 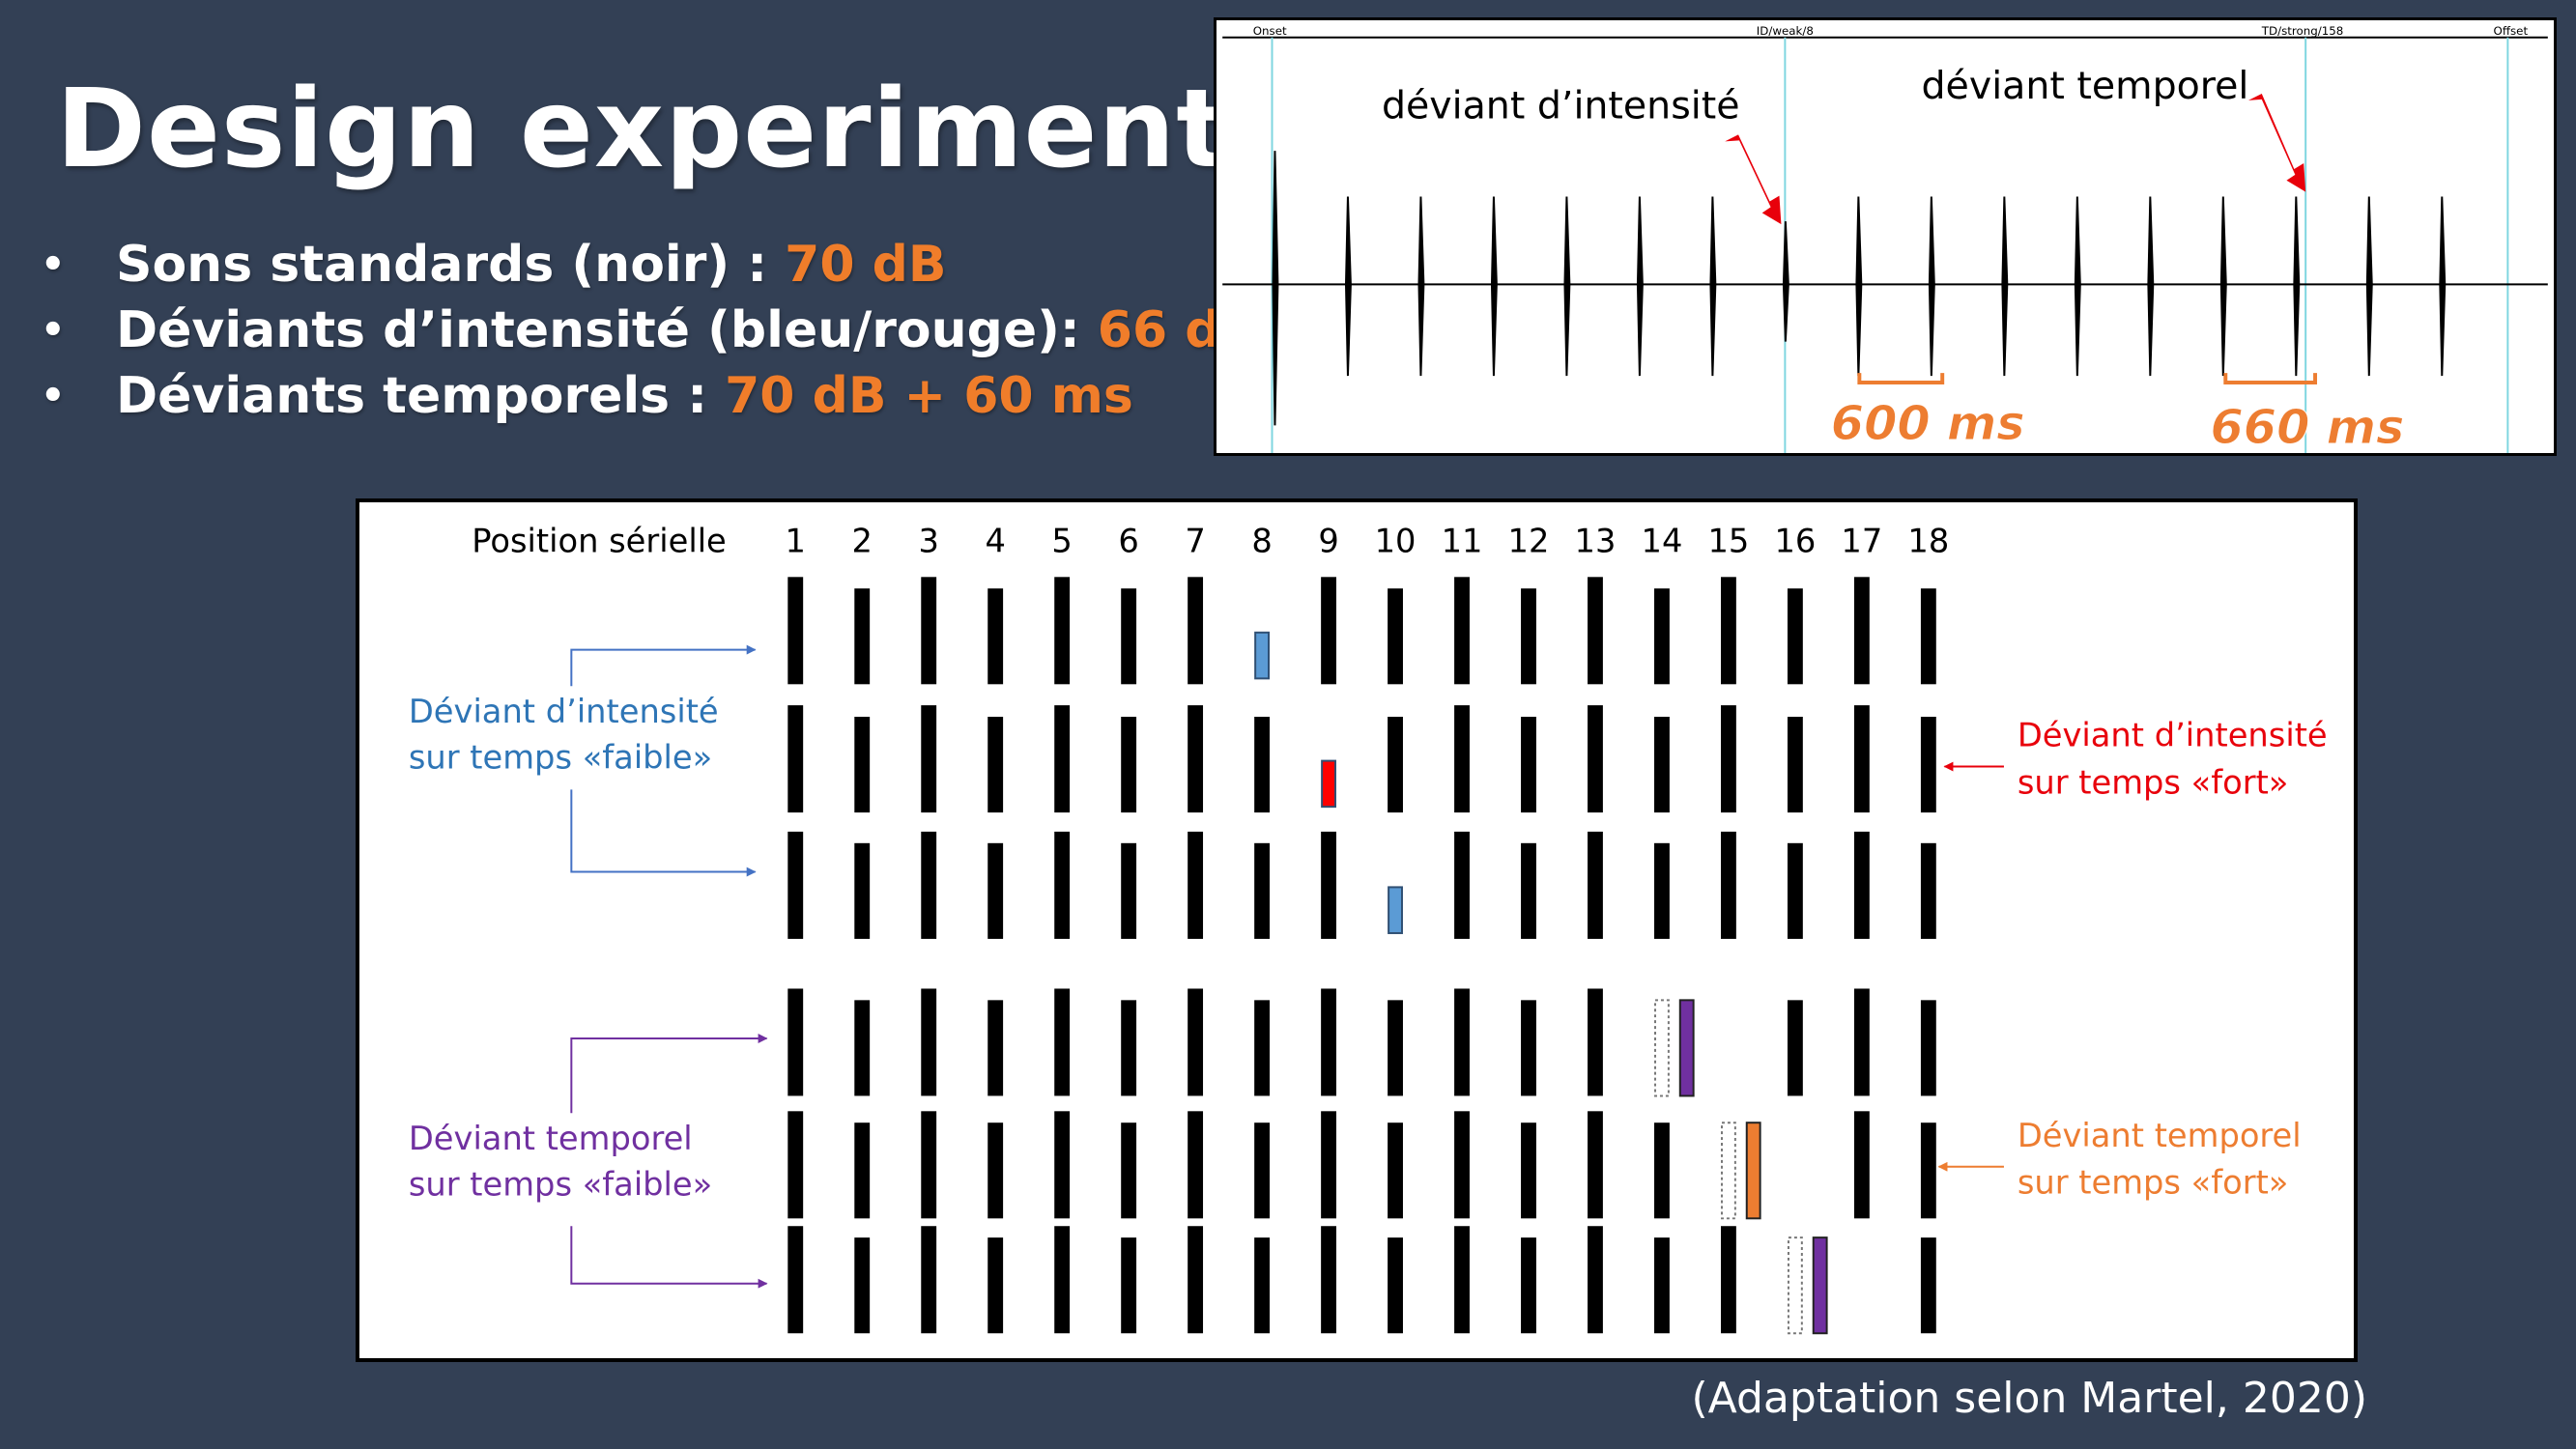 What do you see at coordinates (1270, 31) in the screenshot?
I see `marker-onset: Onset` at bounding box center [1270, 31].